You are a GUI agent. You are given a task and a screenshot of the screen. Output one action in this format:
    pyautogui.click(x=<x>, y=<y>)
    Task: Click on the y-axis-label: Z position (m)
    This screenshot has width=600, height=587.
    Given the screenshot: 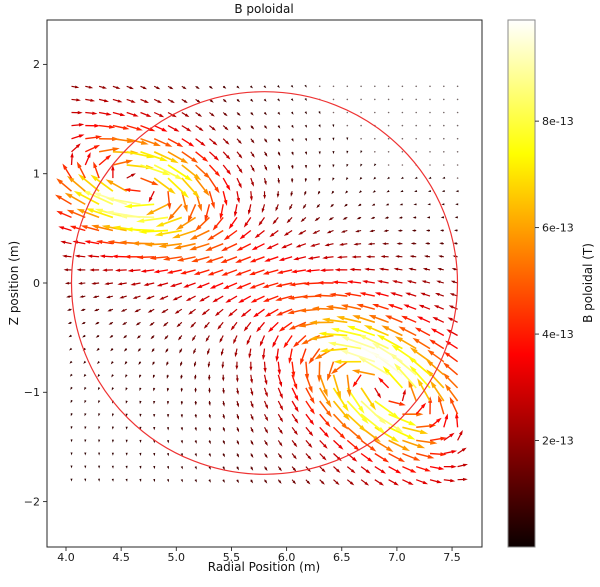 What is the action you would take?
    pyautogui.click(x=14, y=283)
    